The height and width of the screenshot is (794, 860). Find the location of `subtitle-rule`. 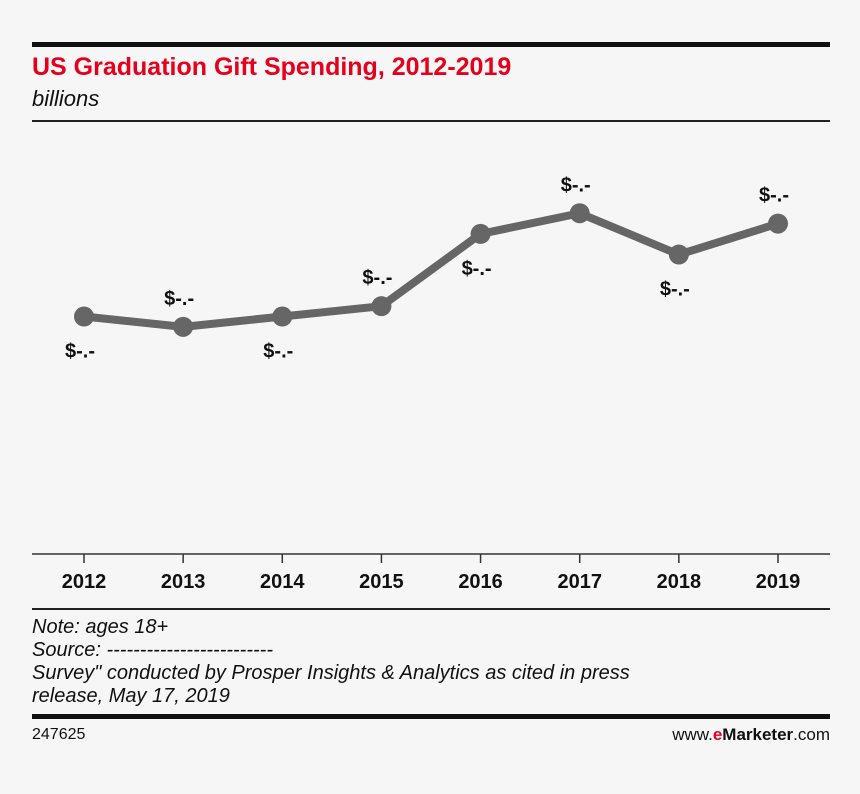

subtitle-rule is located at coordinates (431, 121).